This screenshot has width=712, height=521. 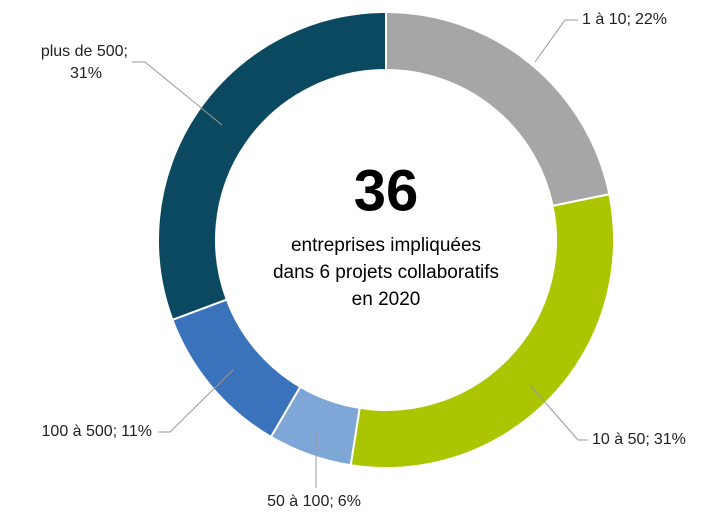 What do you see at coordinates (298, 501) in the screenshot?
I see `data-label-category: 50 à 100` at bounding box center [298, 501].